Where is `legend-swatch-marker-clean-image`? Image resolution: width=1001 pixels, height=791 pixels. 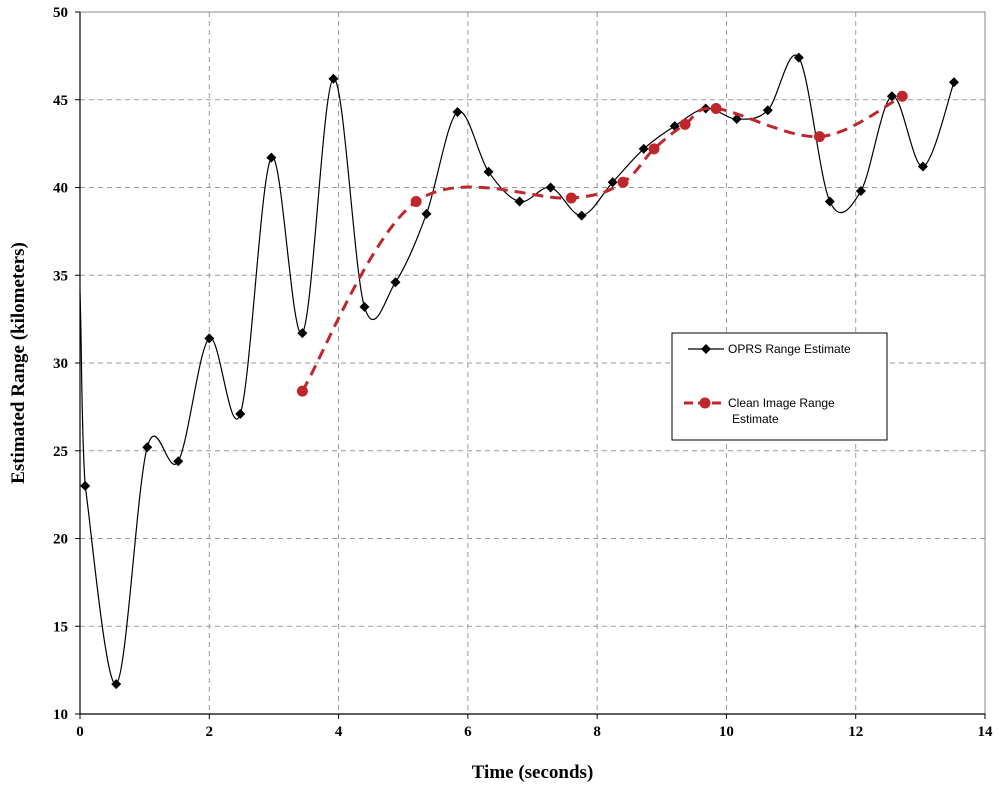 legend-swatch-marker-clean-image is located at coordinates (705, 403).